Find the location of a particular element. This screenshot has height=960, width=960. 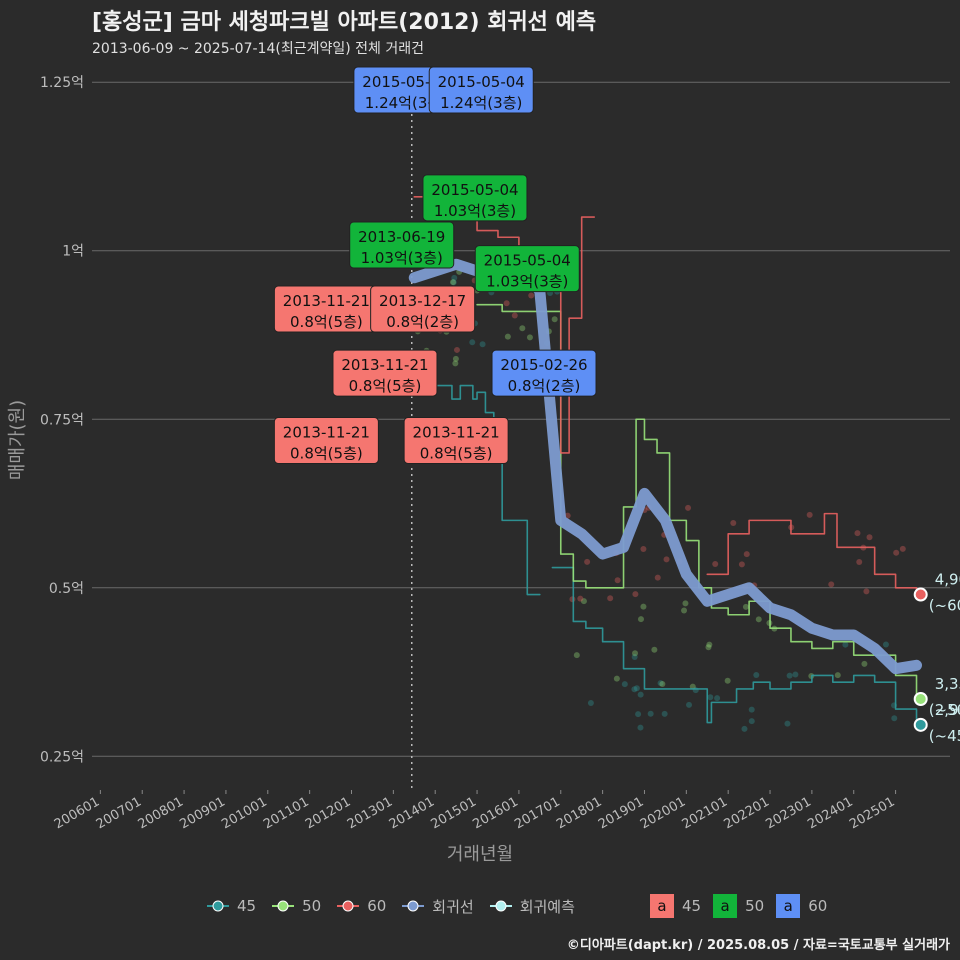

chart-subtitle: 2013-06-09 ~ 2025-07-14(최근계약일) 전체 거래건 is located at coordinates (258, 49).